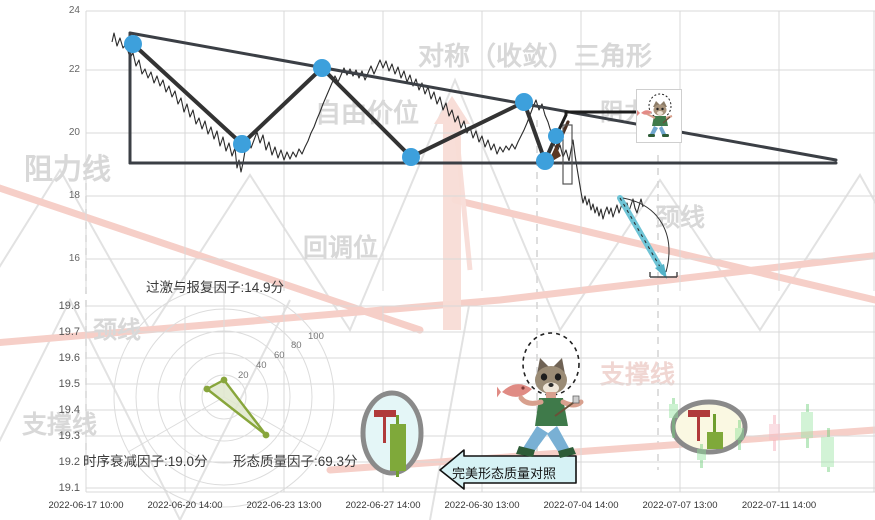 The image size is (875, 520). I want to click on x-tick-2: 2022-06-23 13:00, so click(284, 505).